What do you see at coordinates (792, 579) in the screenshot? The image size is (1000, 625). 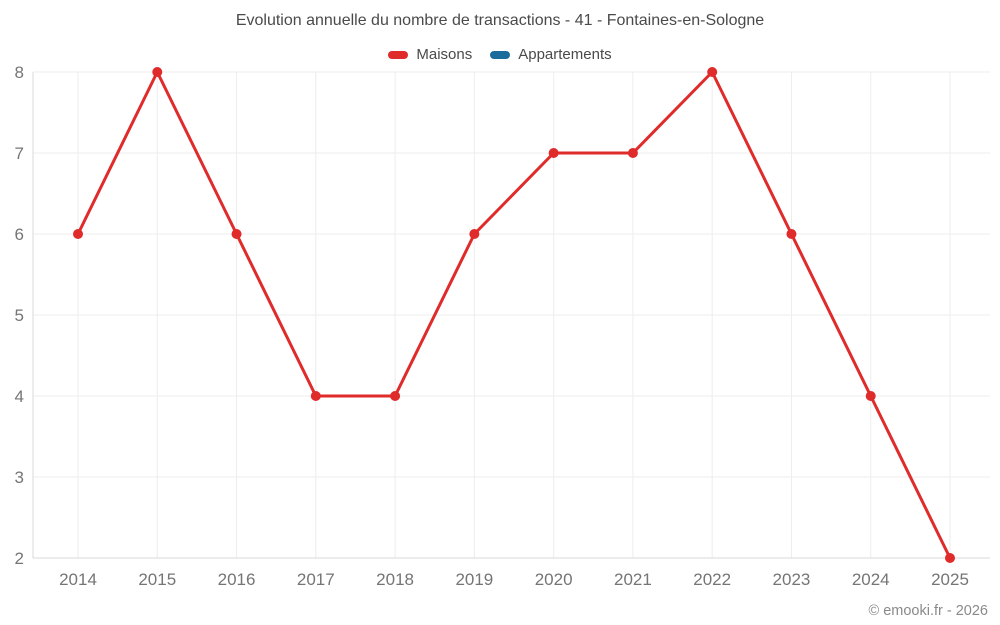 I see `x-axis-tick-label: 2023` at bounding box center [792, 579].